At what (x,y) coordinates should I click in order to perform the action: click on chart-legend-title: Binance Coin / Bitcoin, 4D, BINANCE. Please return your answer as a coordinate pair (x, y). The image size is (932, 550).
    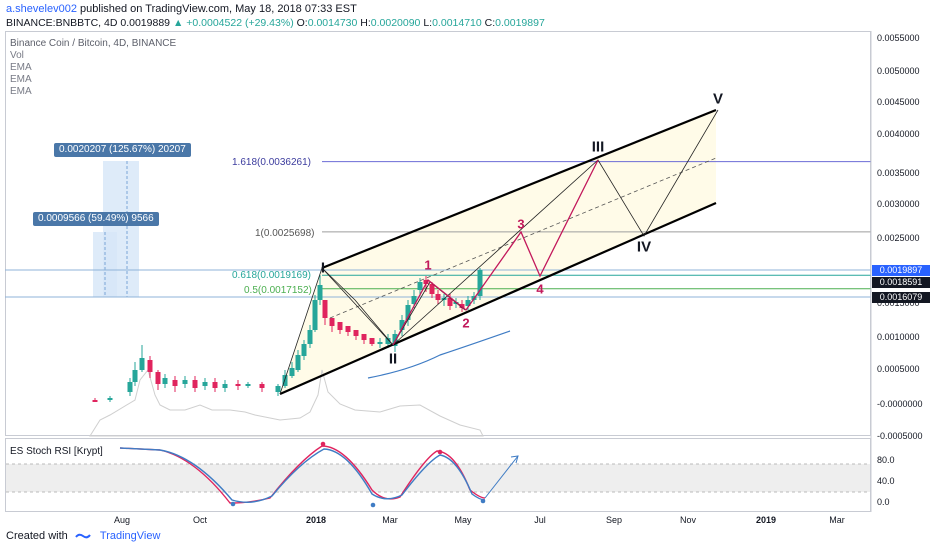
    Looking at the image, I should click on (93, 43).